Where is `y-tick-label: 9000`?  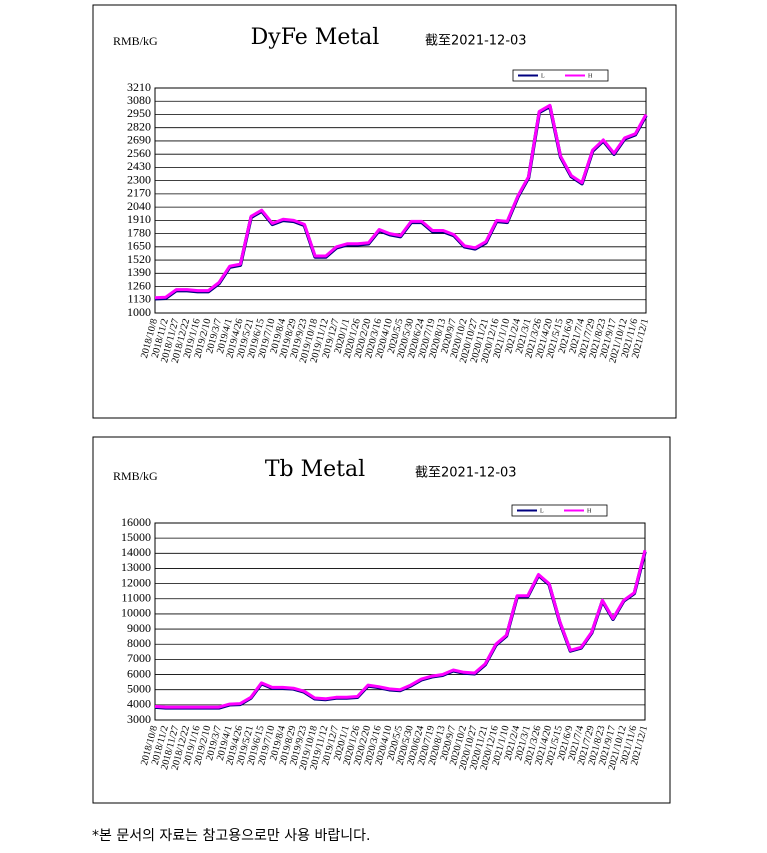
y-tick-label: 9000 is located at coordinates (139, 628).